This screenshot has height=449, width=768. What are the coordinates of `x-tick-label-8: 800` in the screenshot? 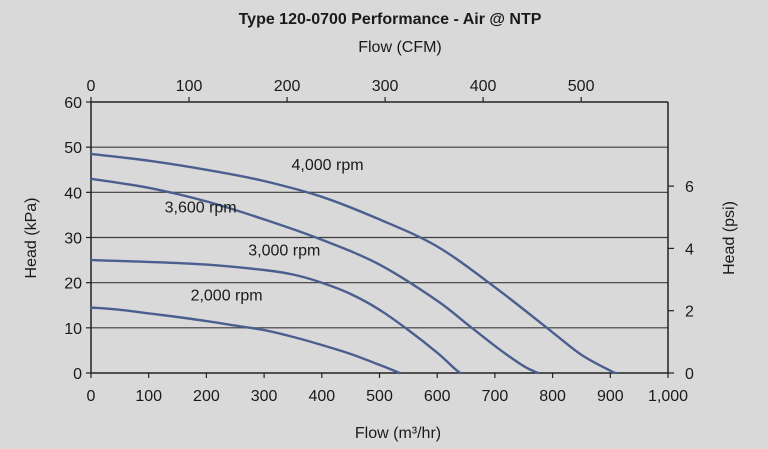 It's located at (552, 396).